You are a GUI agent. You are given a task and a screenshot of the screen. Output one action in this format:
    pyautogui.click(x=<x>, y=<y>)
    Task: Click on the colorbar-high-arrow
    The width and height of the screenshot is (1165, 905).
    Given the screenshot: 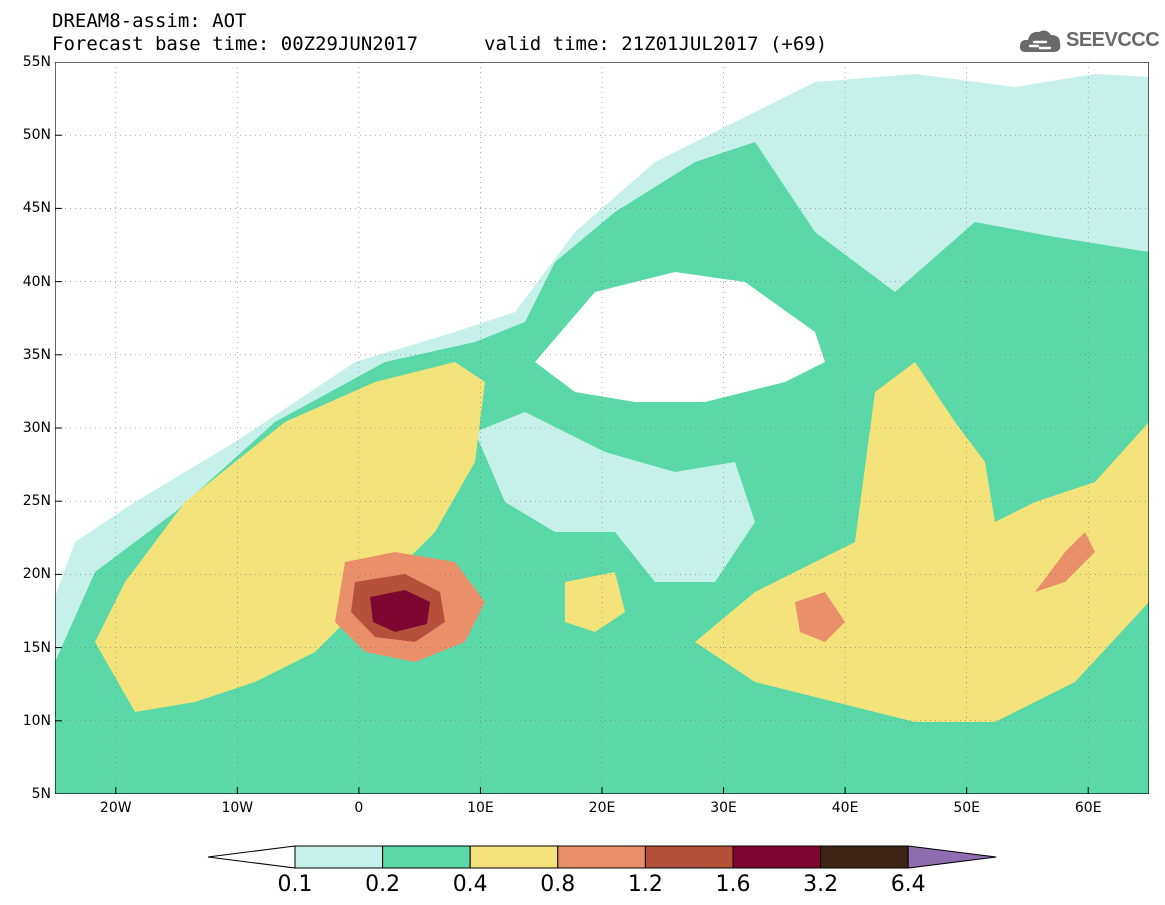 What is the action you would take?
    pyautogui.click(x=952, y=857)
    